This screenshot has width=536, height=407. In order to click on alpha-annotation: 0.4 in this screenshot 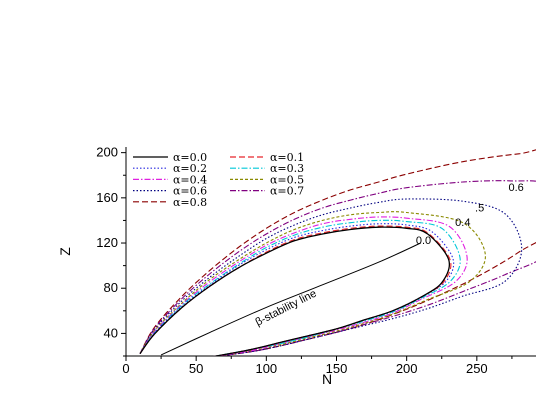, I will do `click(462, 223)`.